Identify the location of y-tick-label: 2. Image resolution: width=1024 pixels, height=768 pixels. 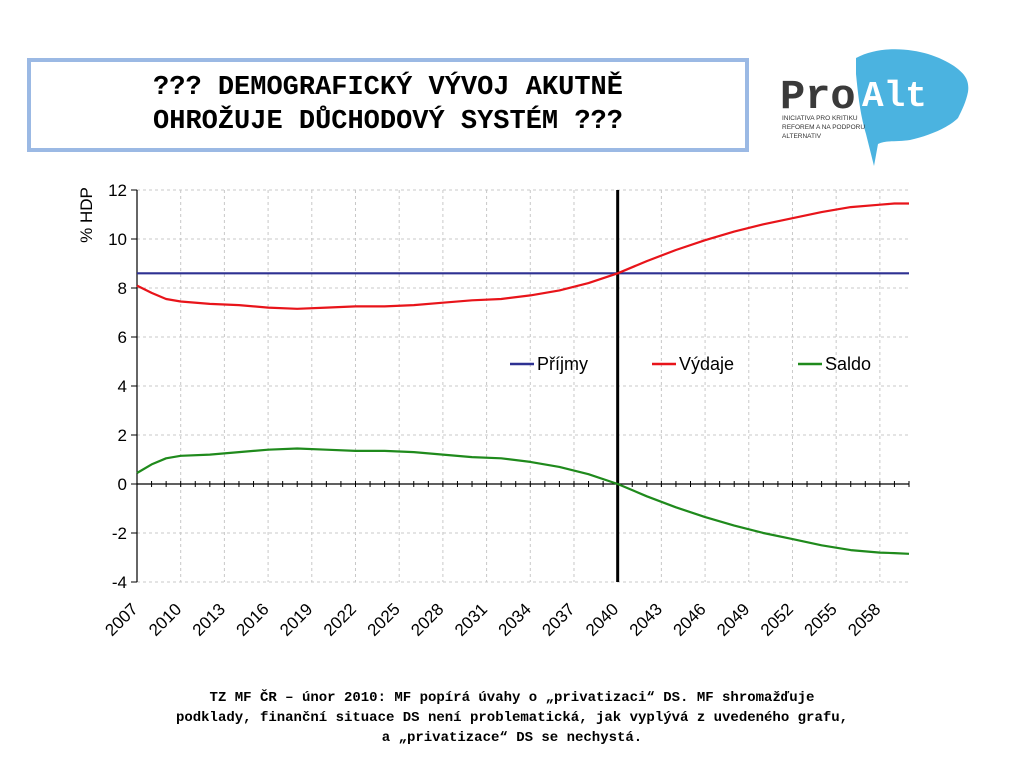
(122, 435).